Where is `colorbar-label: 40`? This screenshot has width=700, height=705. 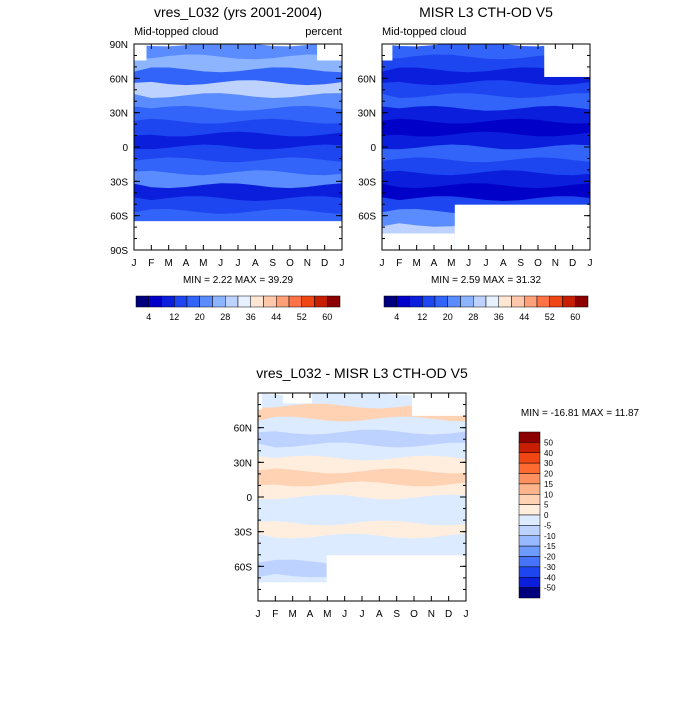
colorbar-label: 40 is located at coordinates (548, 453).